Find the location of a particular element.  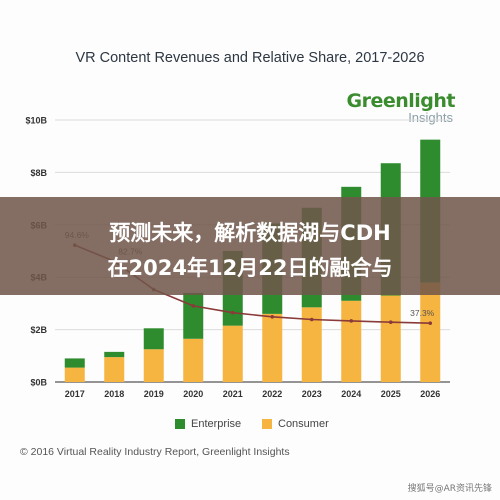

x-tick-label: 2022 is located at coordinates (272, 394).